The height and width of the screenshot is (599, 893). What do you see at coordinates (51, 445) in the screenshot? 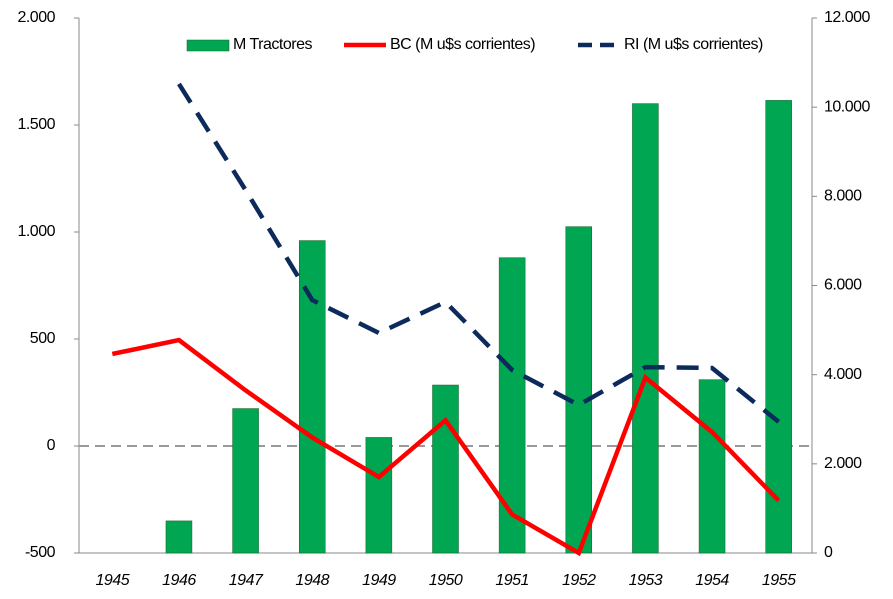
I see `y-tick-label: 0` at bounding box center [51, 445].